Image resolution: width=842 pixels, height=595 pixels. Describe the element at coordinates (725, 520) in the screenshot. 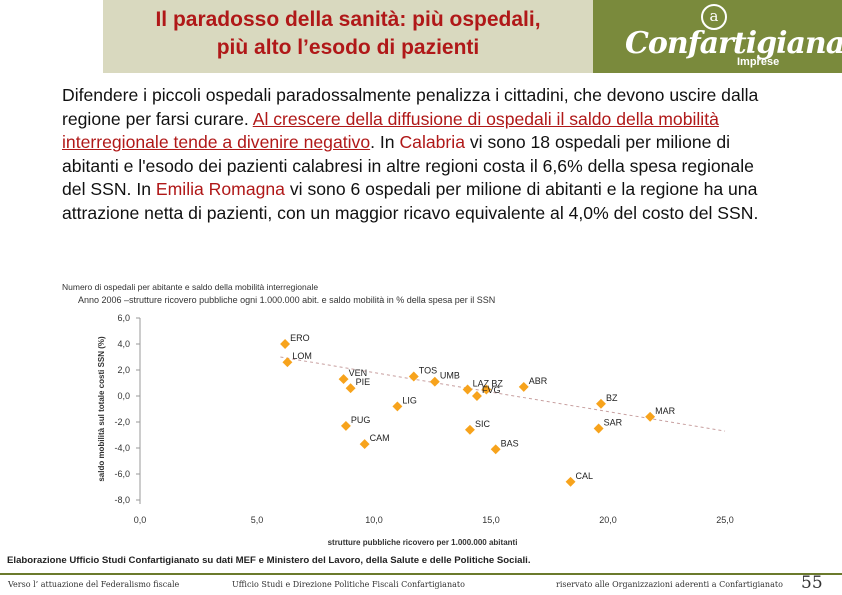

I see `x-tick-label: 25,0` at that location.